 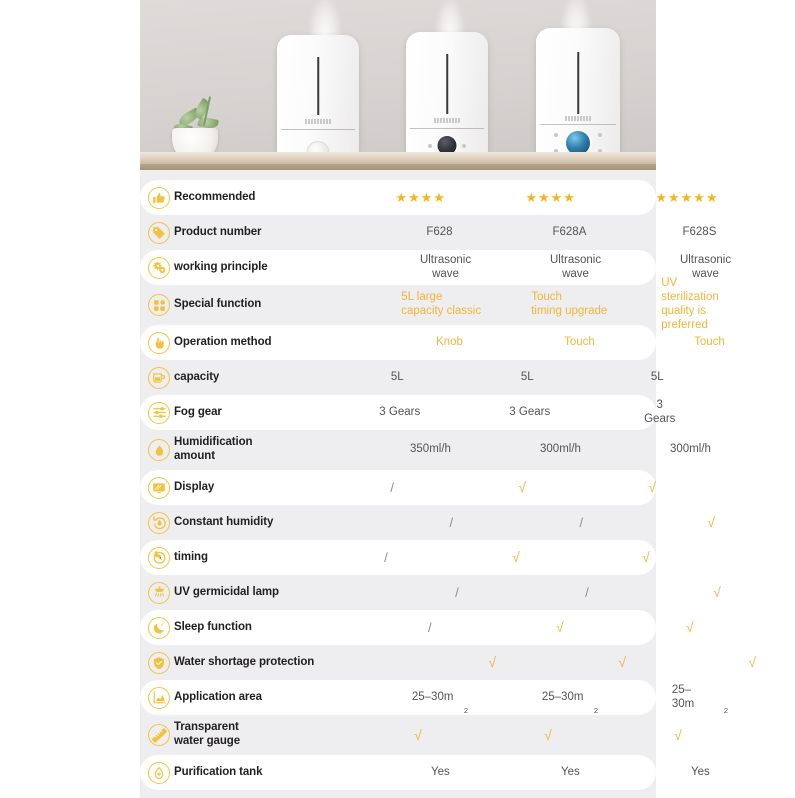 What do you see at coordinates (159, 662) in the screenshot?
I see `shield-check-icon` at bounding box center [159, 662].